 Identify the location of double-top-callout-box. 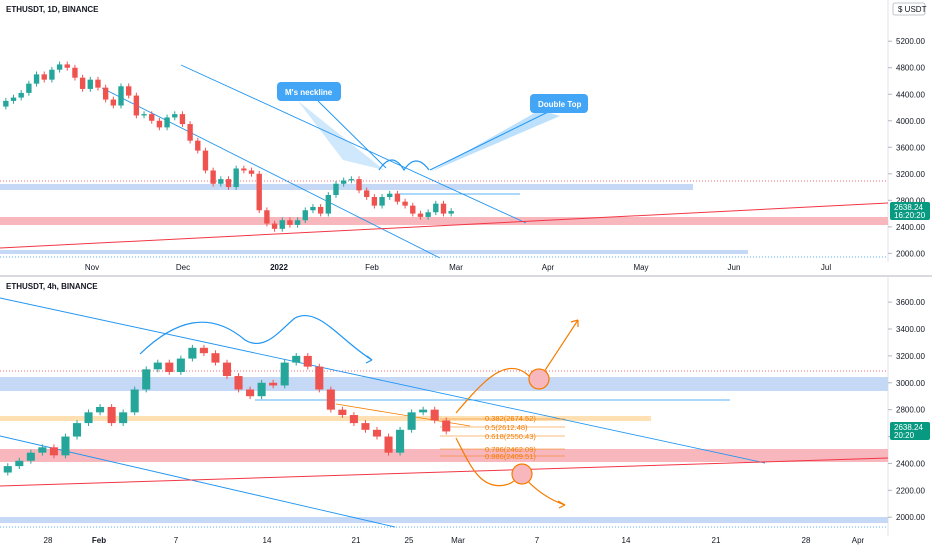
(559, 103).